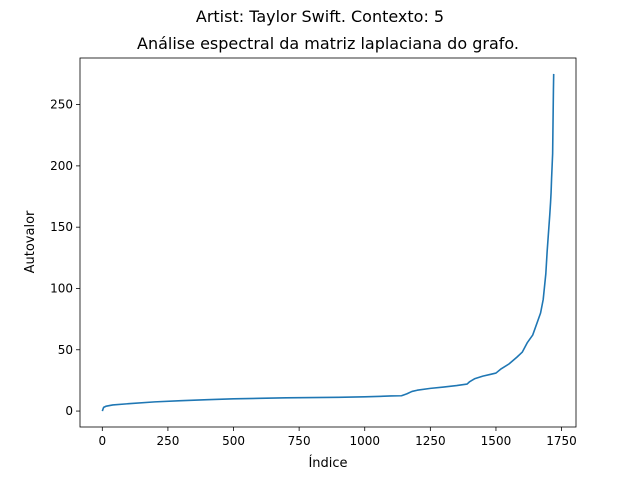 This screenshot has height=480, width=640. Describe the element at coordinates (320, 16) in the screenshot. I see `figure-suptitle: Artist: Taylor Swift. Contexto: 5` at that location.